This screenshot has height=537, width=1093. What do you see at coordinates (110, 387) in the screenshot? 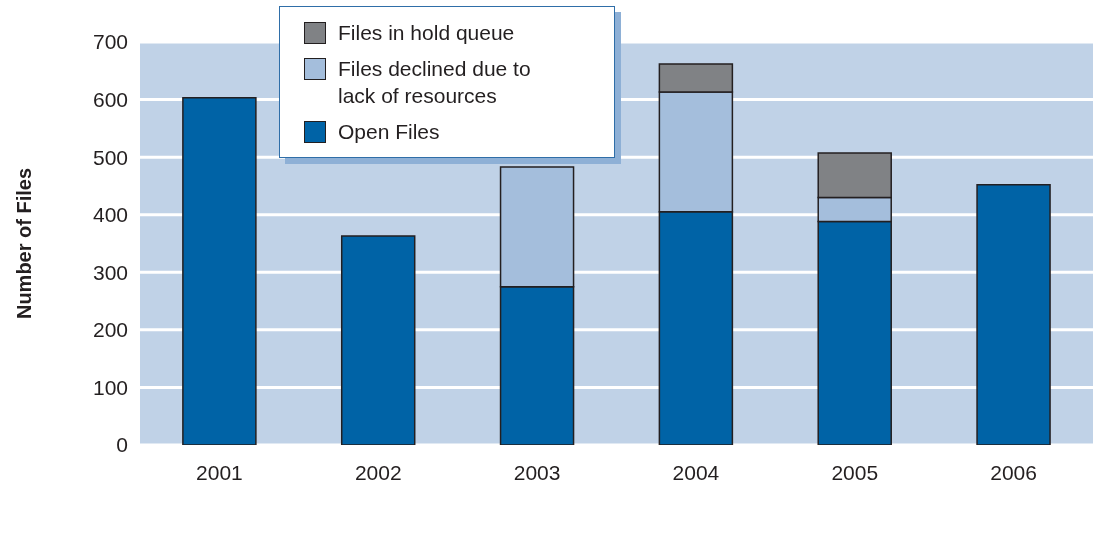
I see `y-tick-label: 100` at bounding box center [110, 387].